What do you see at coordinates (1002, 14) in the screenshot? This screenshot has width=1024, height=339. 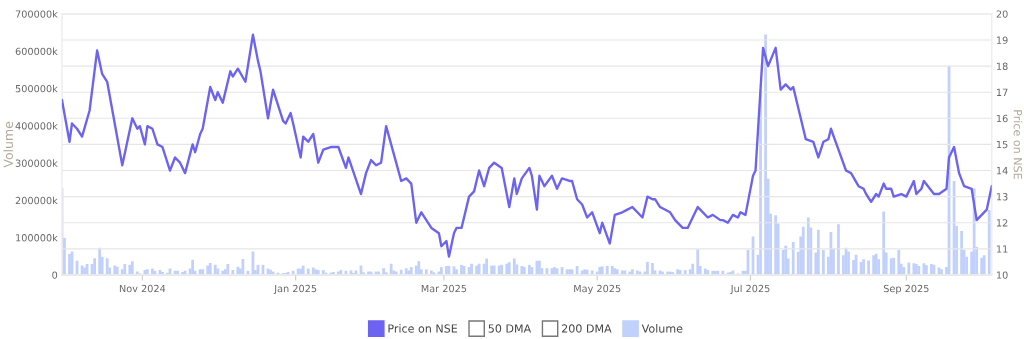 I see `y2-tick-label: 20` at bounding box center [1002, 14].